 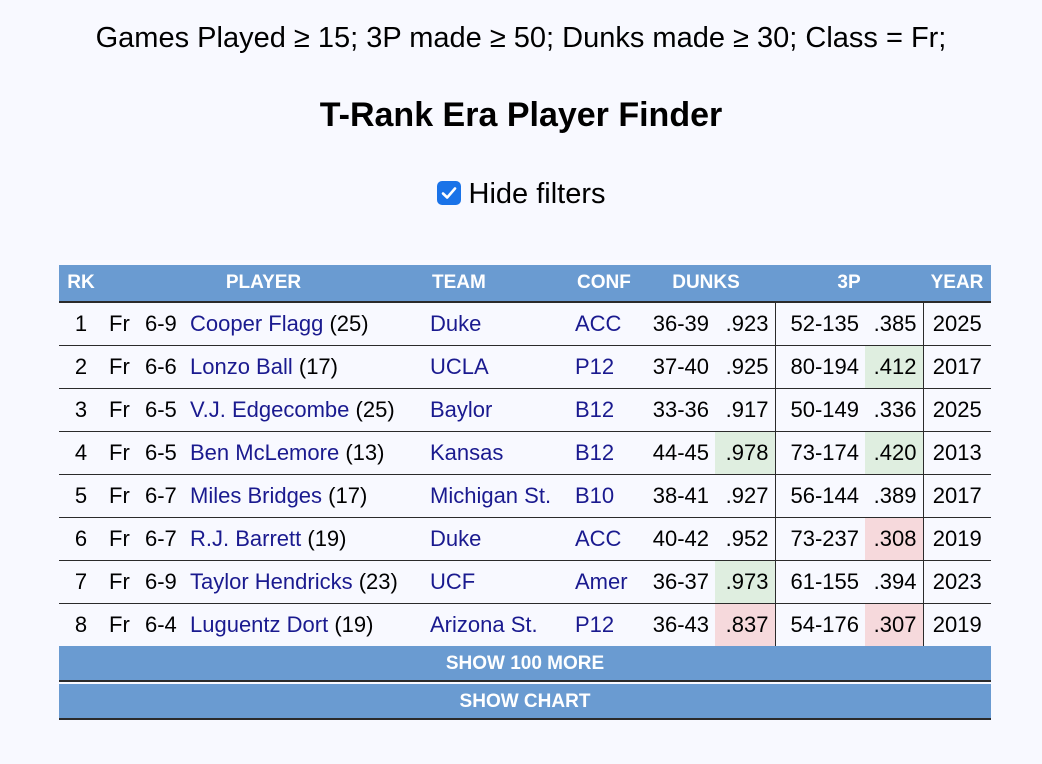 What do you see at coordinates (706, 284) in the screenshot?
I see `col-header-dunks: DUNKS` at bounding box center [706, 284].